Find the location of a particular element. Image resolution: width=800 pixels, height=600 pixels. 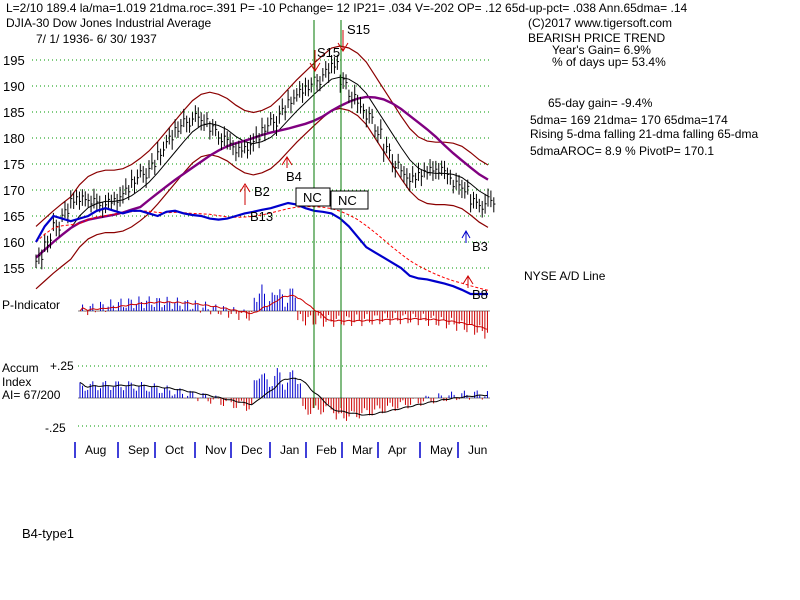

accum-label: Accum is located at coordinates (20, 368).